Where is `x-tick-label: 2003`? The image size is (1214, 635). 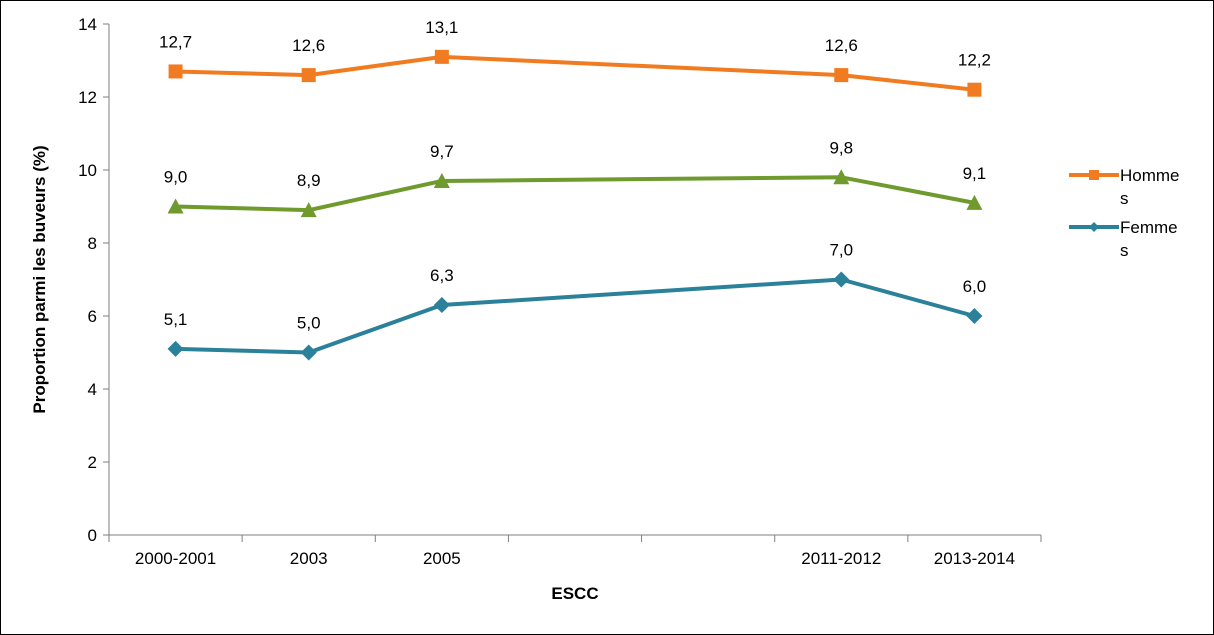
x-tick-label: 2003 is located at coordinates (309, 558).